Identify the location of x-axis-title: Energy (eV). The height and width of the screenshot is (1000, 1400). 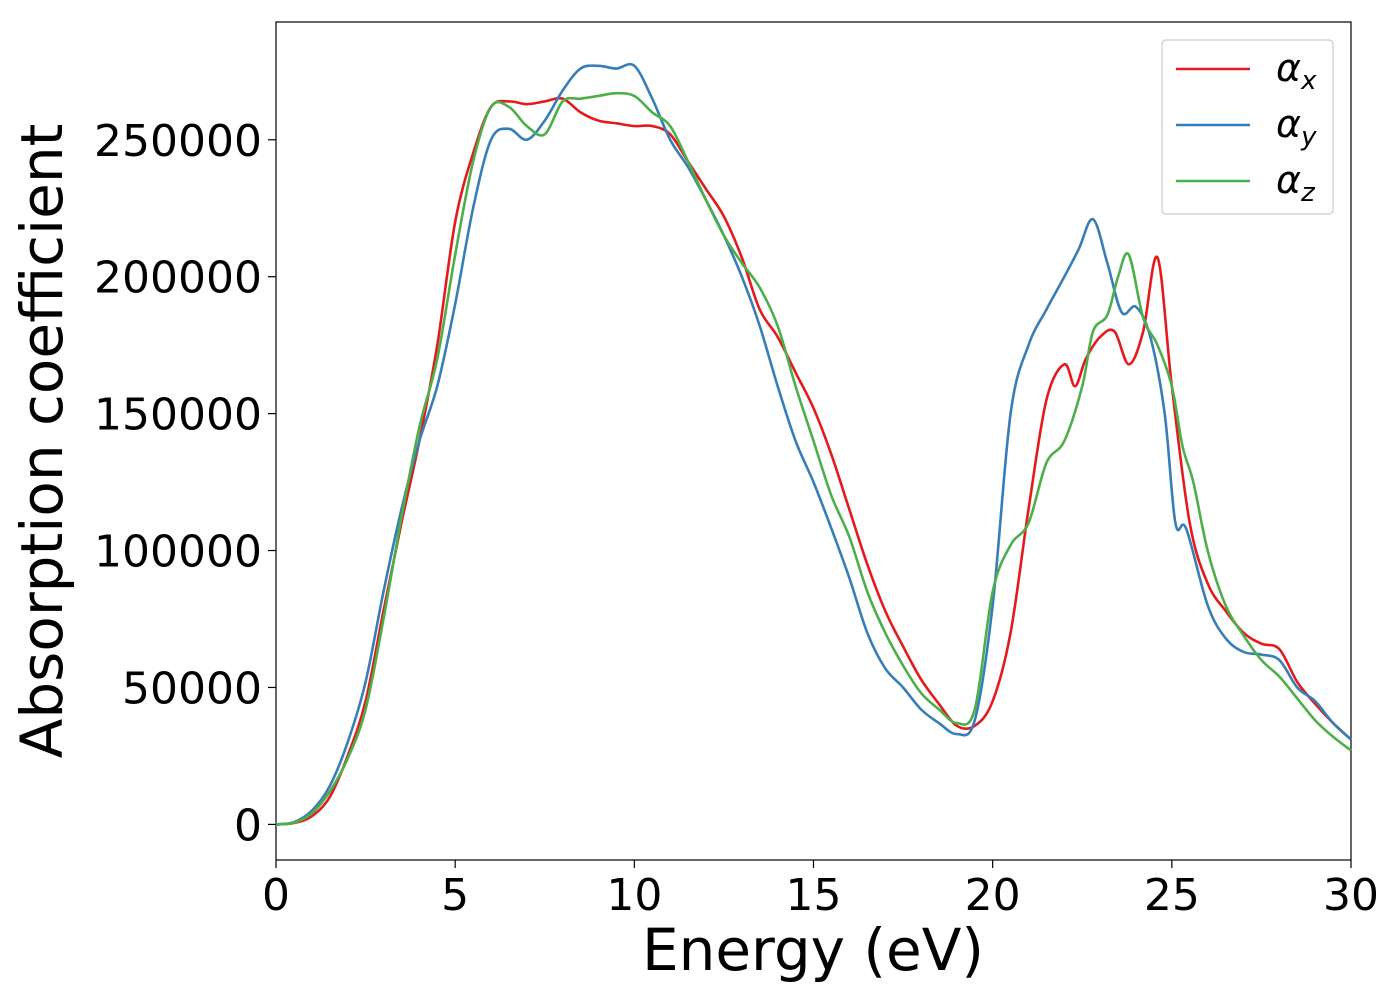
(813, 950).